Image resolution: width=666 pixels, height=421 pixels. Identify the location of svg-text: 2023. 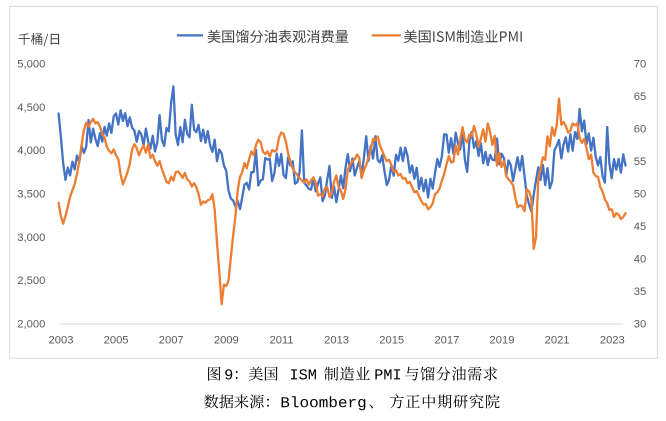
(612, 341).